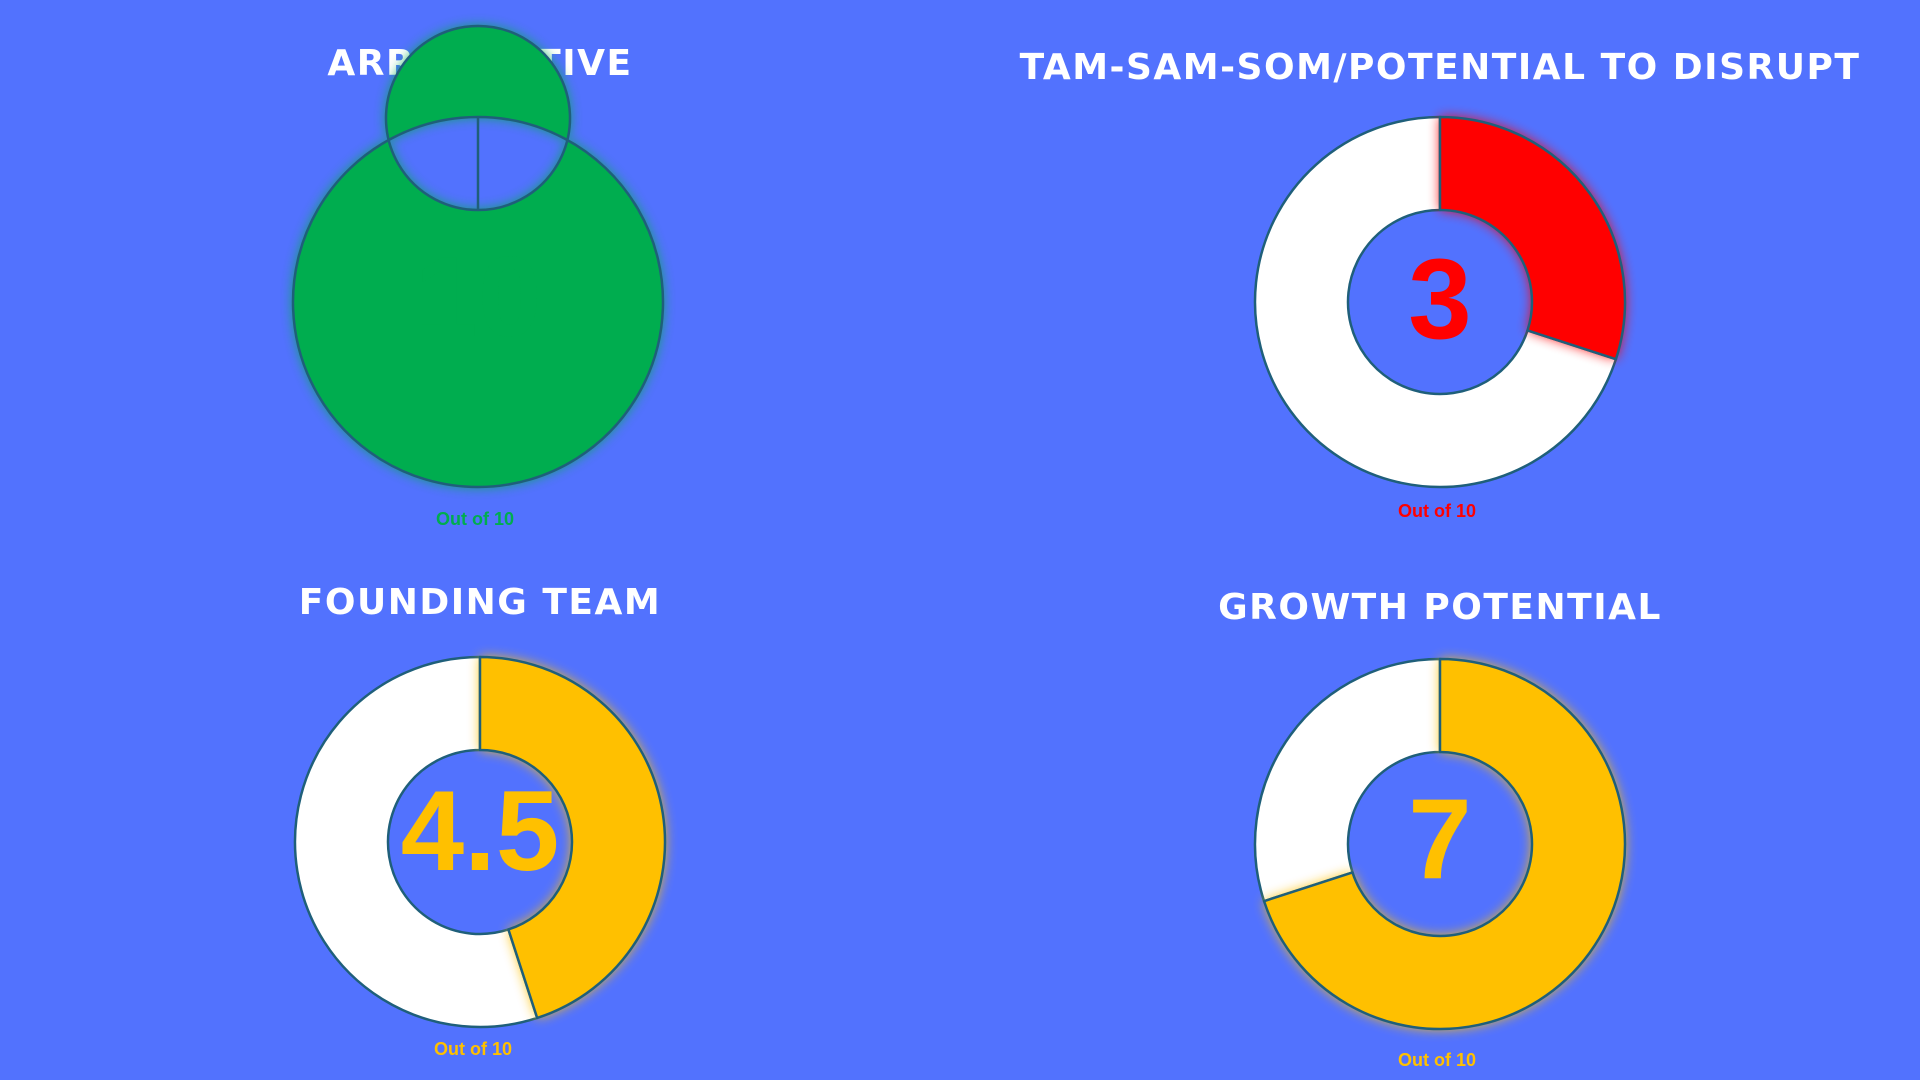 The image size is (1920, 1080). What do you see at coordinates (478, 297) in the screenshot?
I see `score-value: 10` at bounding box center [478, 297].